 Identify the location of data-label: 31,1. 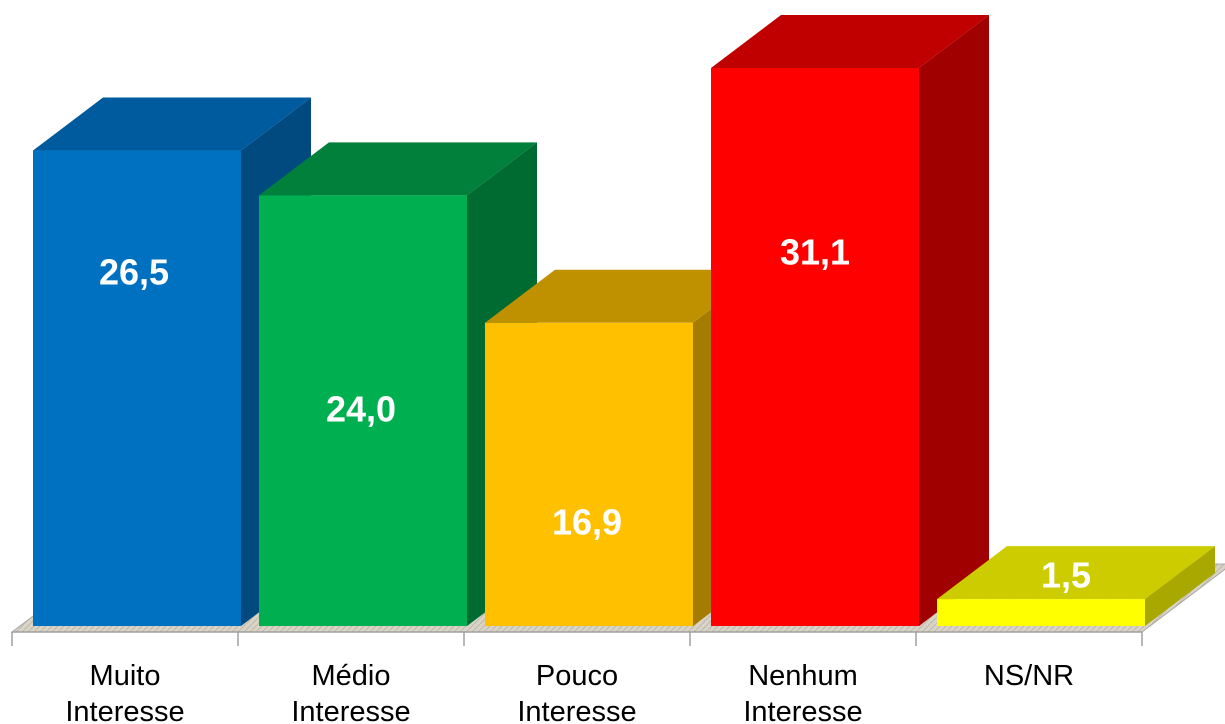
(815, 252).